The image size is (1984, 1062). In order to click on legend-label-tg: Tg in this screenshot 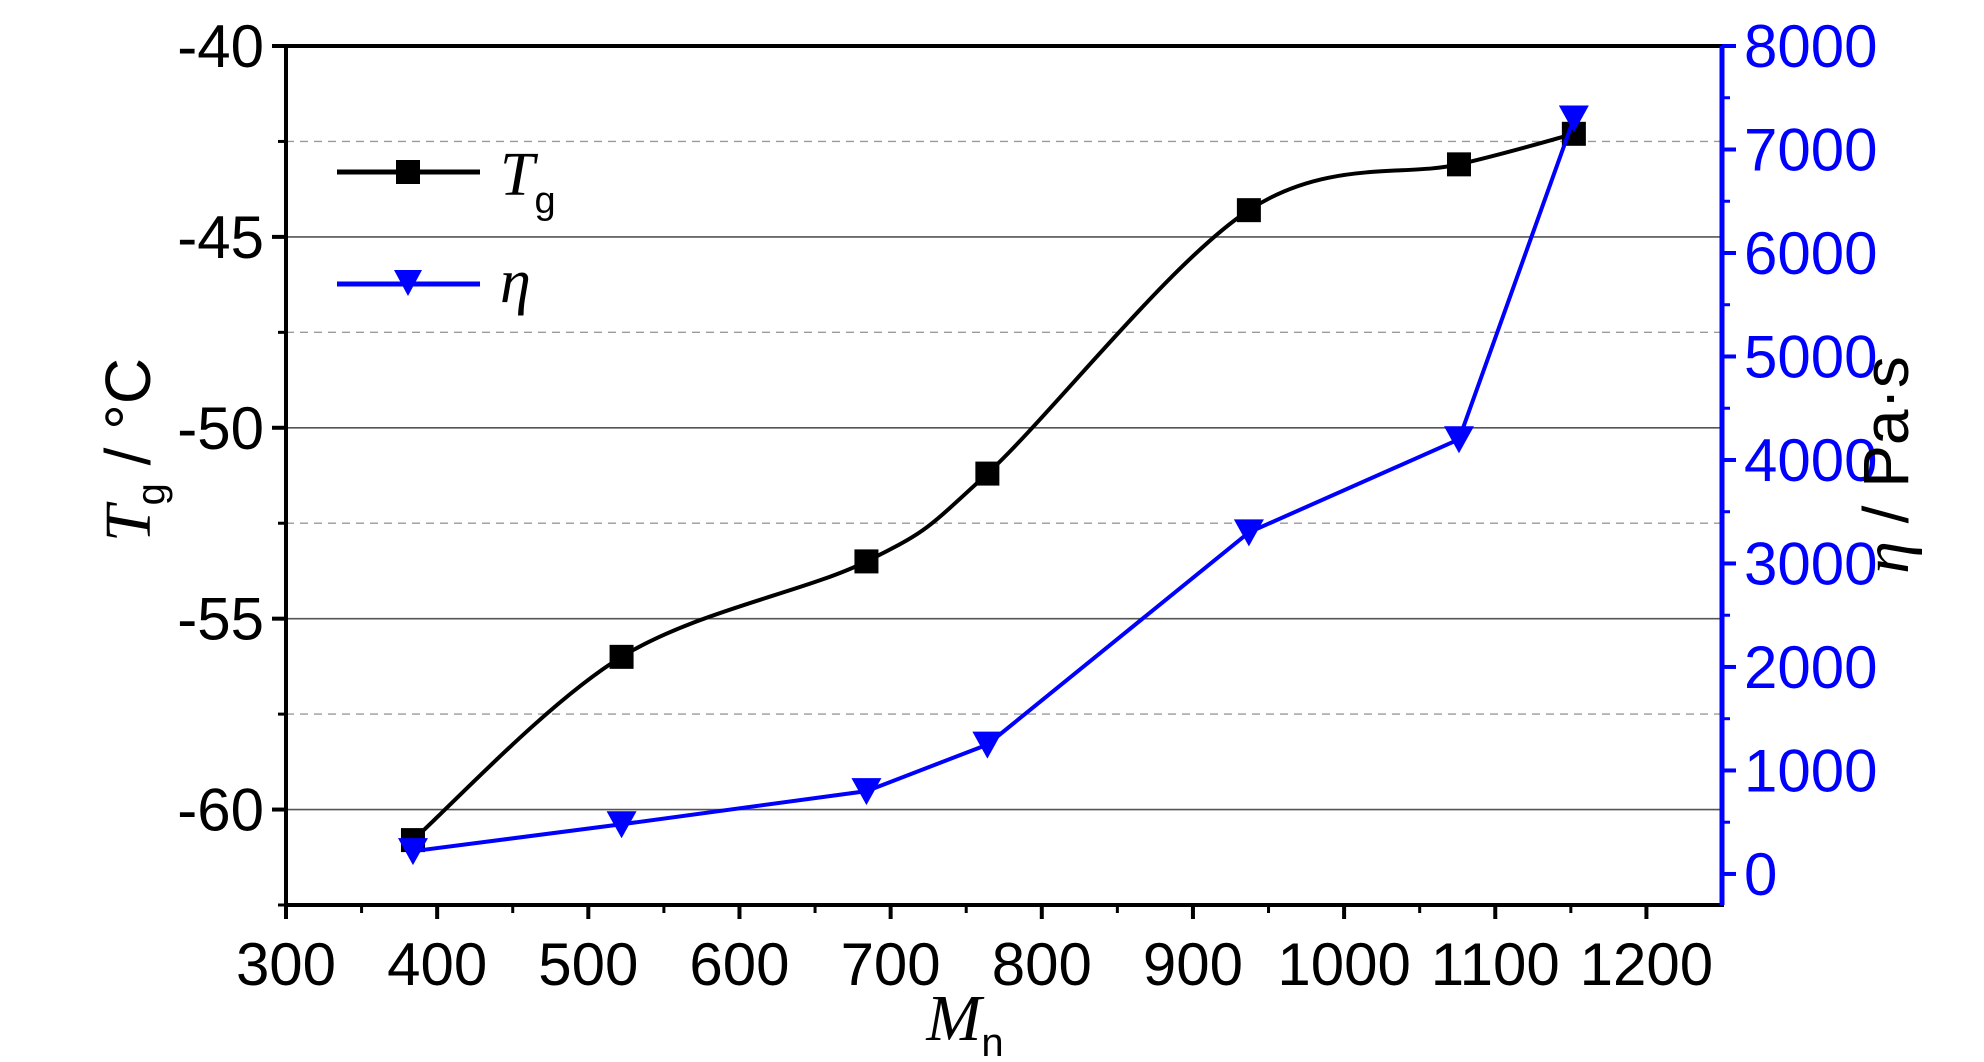, I will do `click(528, 181)`.